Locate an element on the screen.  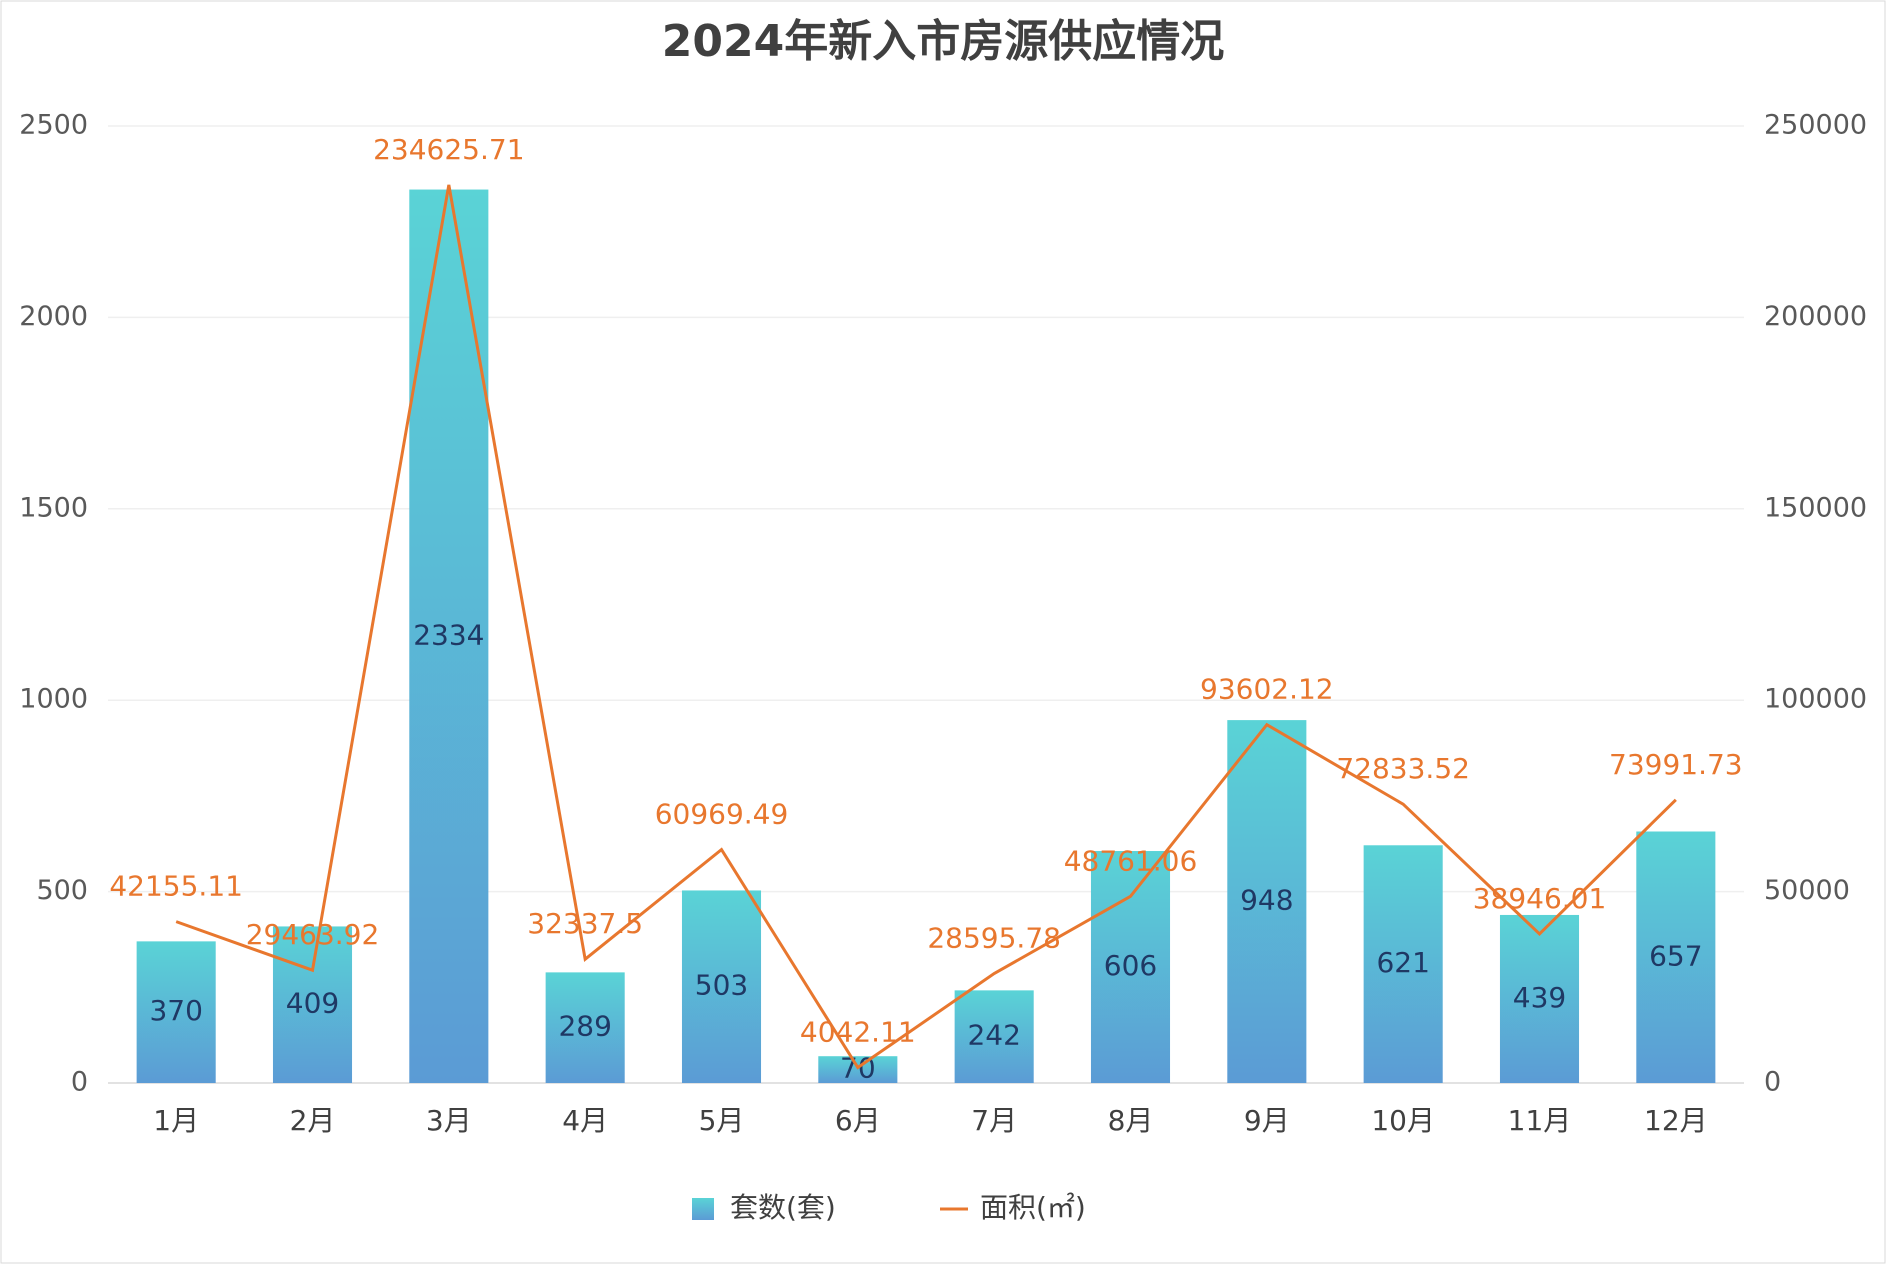
line-label: 93602.12 is located at coordinates (1267, 689).